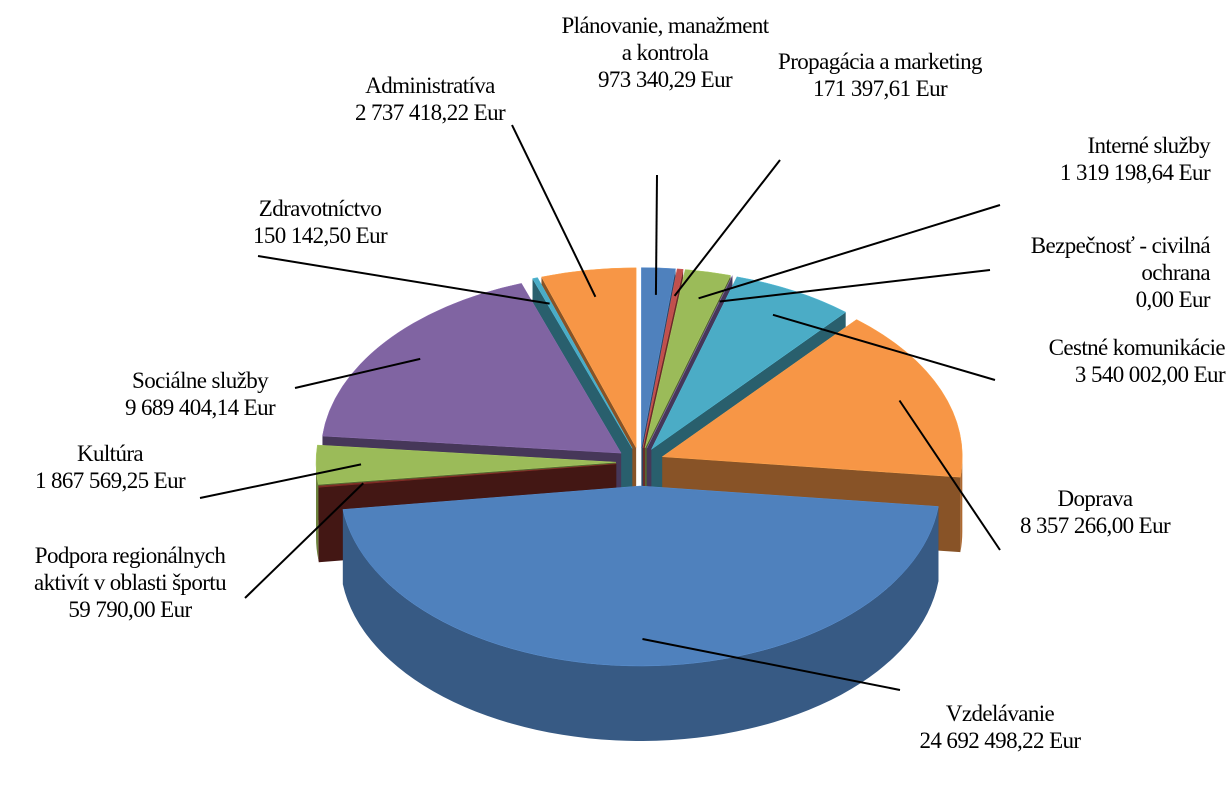 The width and height of the screenshot is (1229, 798). I want to click on value-label: 973 340,29 Eur, so click(665, 79).